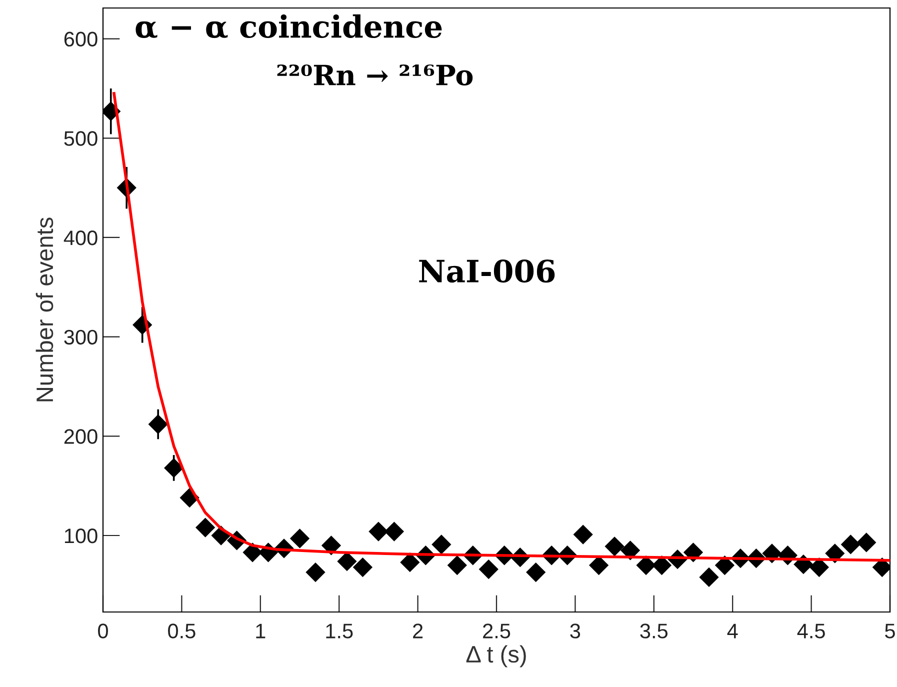  Describe the element at coordinates (81, 337) in the screenshot. I see `y-tick-label: 300` at that location.